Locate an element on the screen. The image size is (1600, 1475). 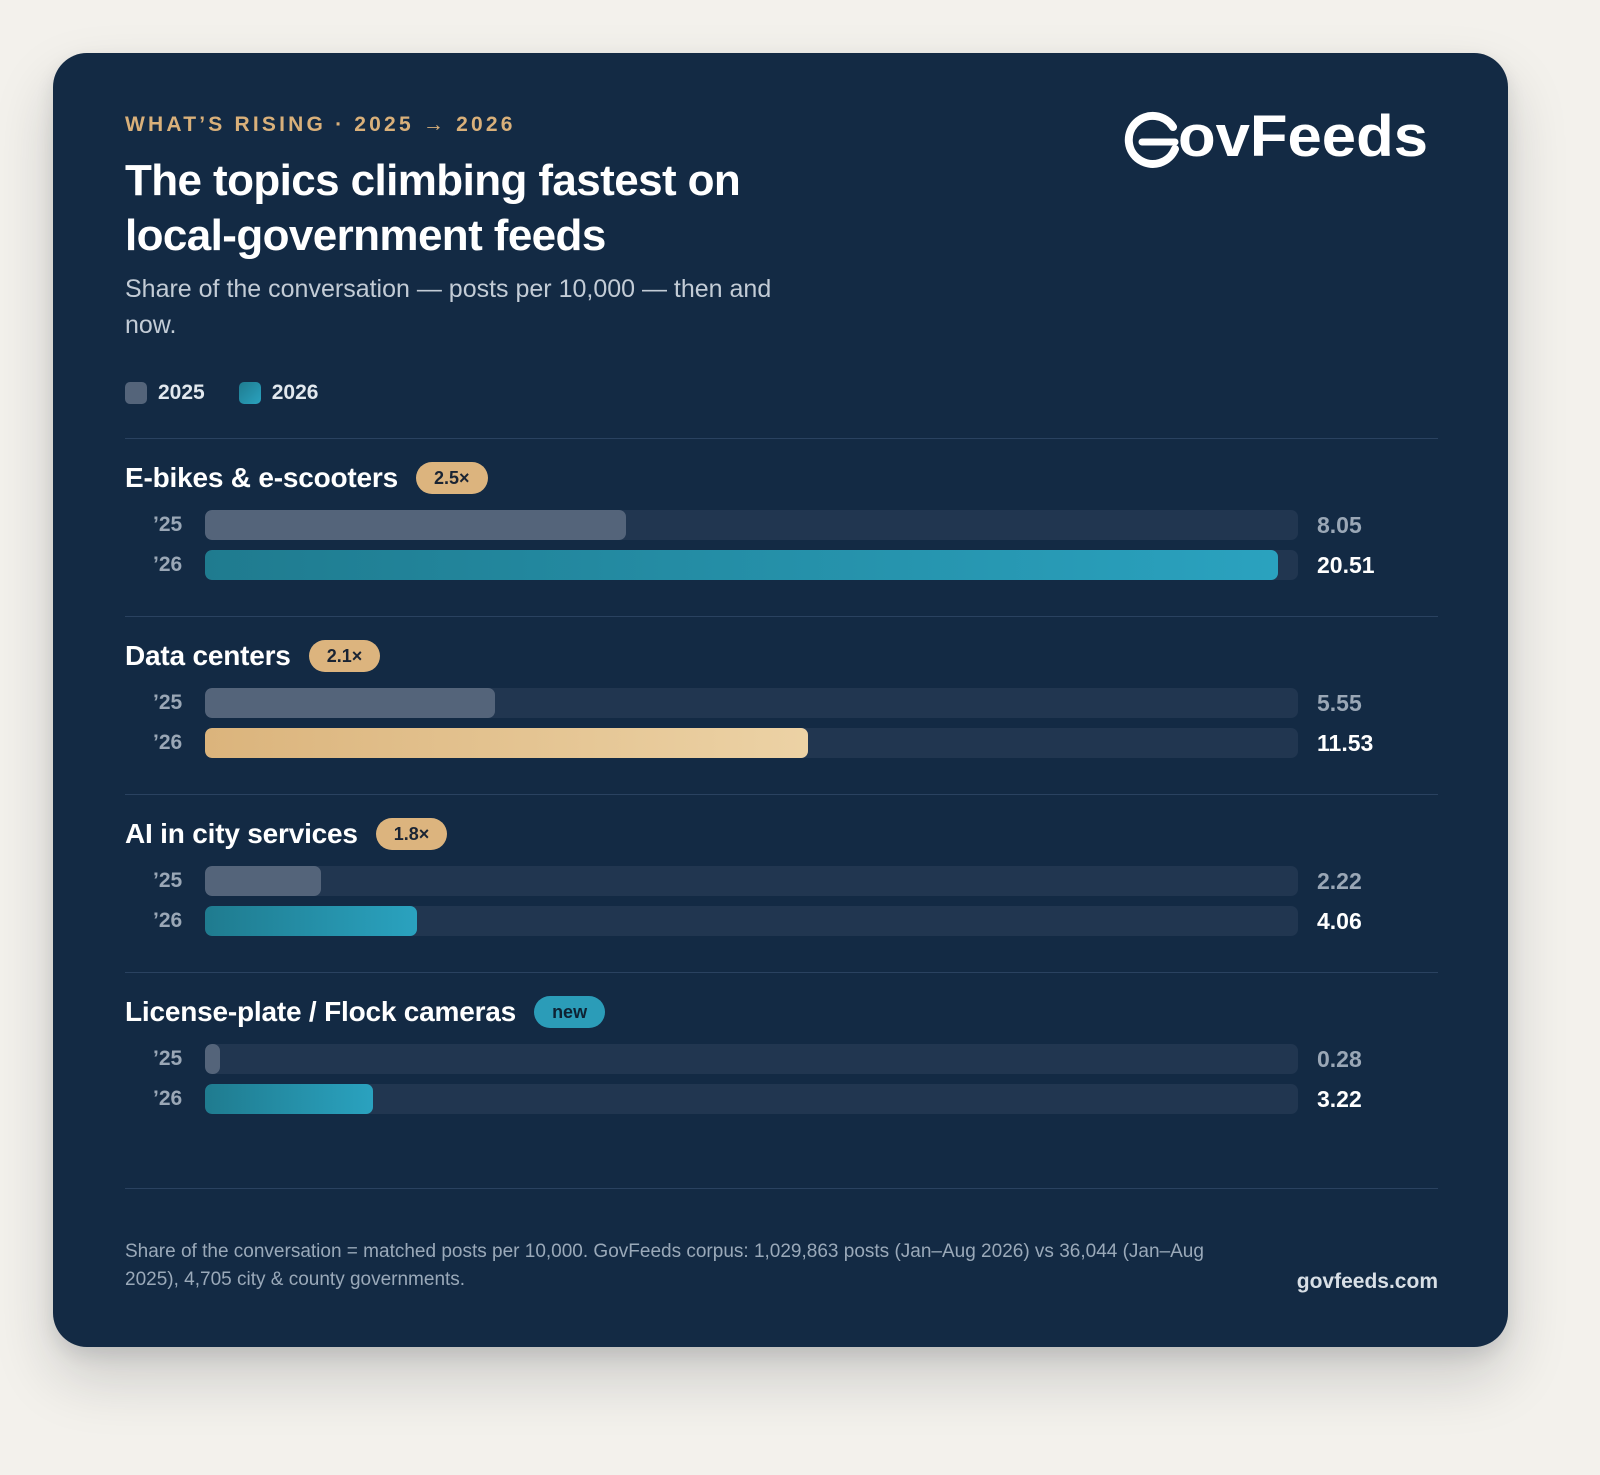
topic-header: License-plate / Flock cameras new is located at coordinates (781, 1012).